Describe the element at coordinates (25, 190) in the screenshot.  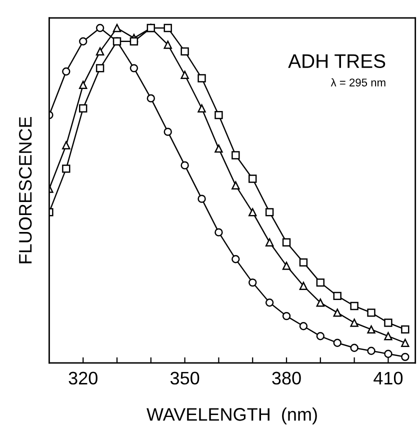
I see `y-axis-title: FLUORESCENCE` at that location.